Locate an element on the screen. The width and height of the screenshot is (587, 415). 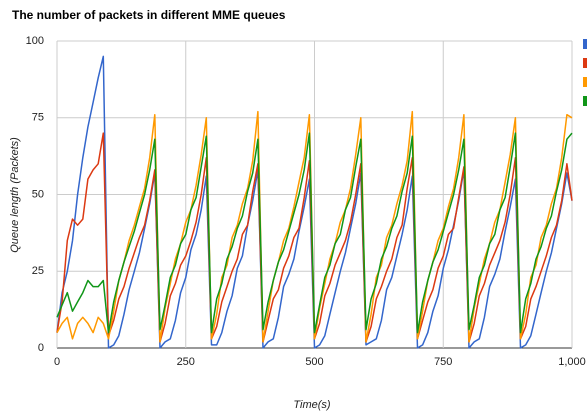
y-axis-title: Queue length (Packets) is located at coordinates (15, 195).